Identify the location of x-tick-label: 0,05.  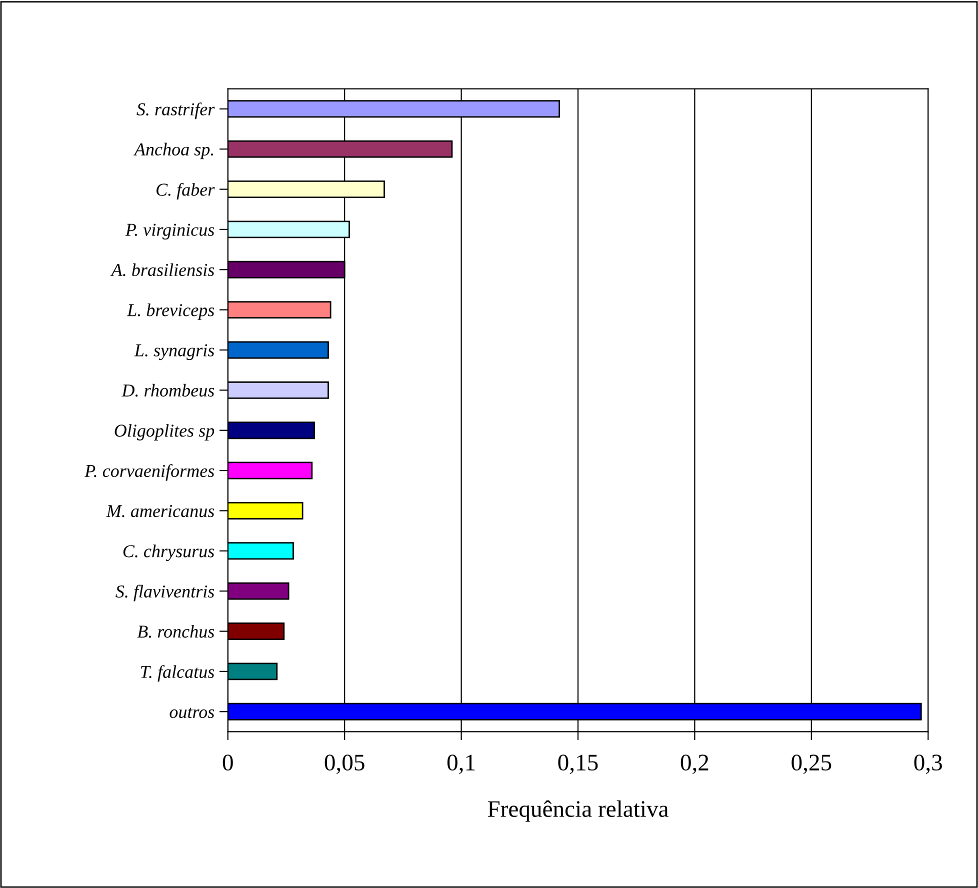
(344, 764).